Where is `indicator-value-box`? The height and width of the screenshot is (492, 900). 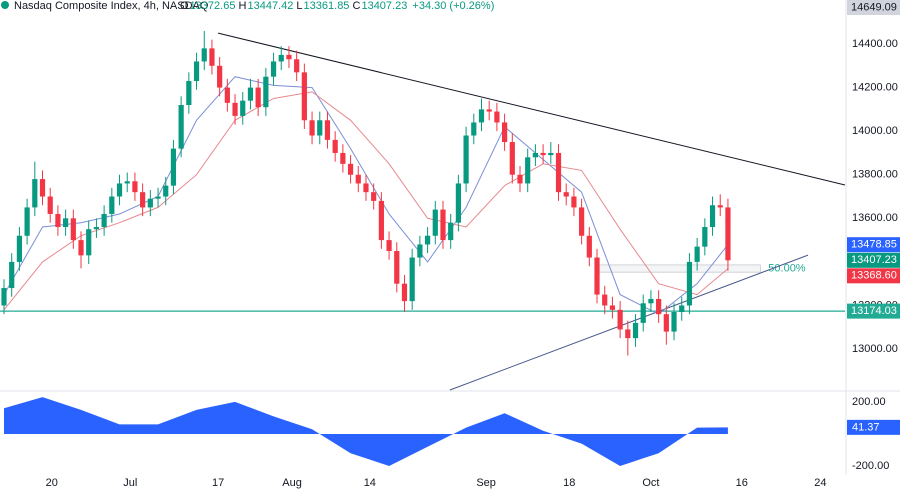
indicator-value-box is located at coordinates (873, 427).